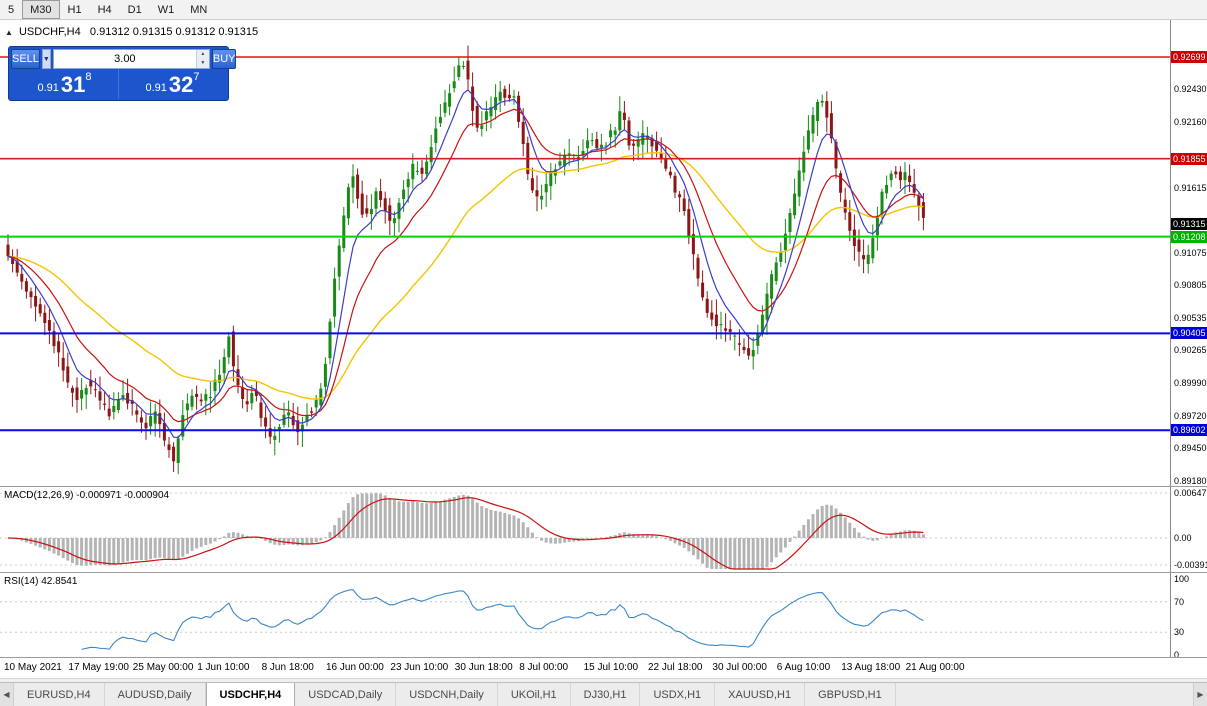 This screenshot has width=1207, height=706. What do you see at coordinates (1183, 538) in the screenshot?
I see `macd-tick: 0.00` at bounding box center [1183, 538].